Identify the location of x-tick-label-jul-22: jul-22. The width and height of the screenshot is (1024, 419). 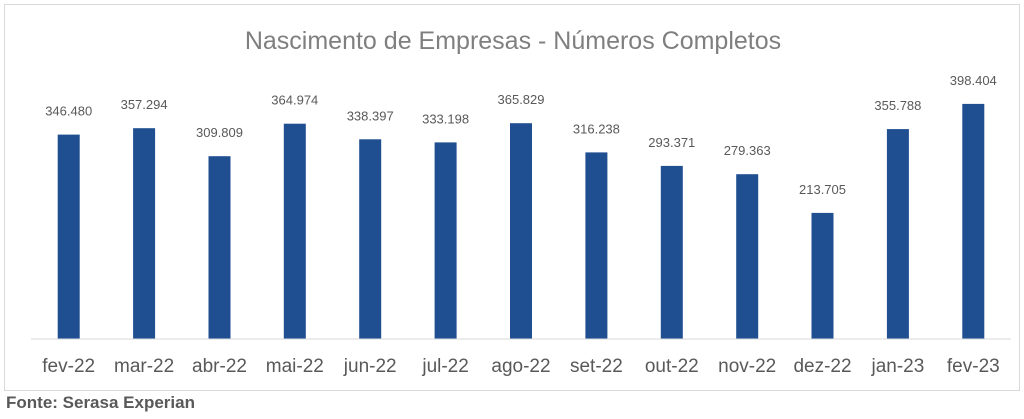
(444, 366).